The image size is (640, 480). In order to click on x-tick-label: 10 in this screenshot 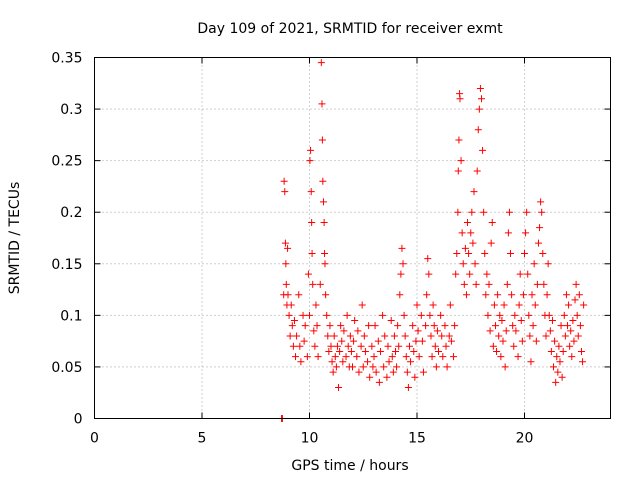, I will do `click(310, 439)`.